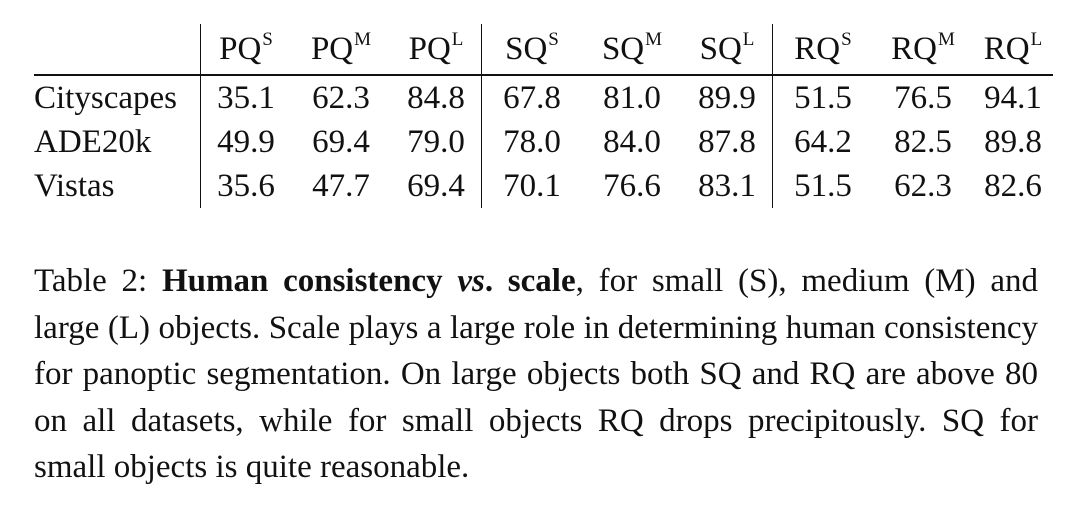 Image resolution: width=1080 pixels, height=512 pixels. What do you see at coordinates (531, 142) in the screenshot?
I see `table-cell: 78.0` at bounding box center [531, 142].